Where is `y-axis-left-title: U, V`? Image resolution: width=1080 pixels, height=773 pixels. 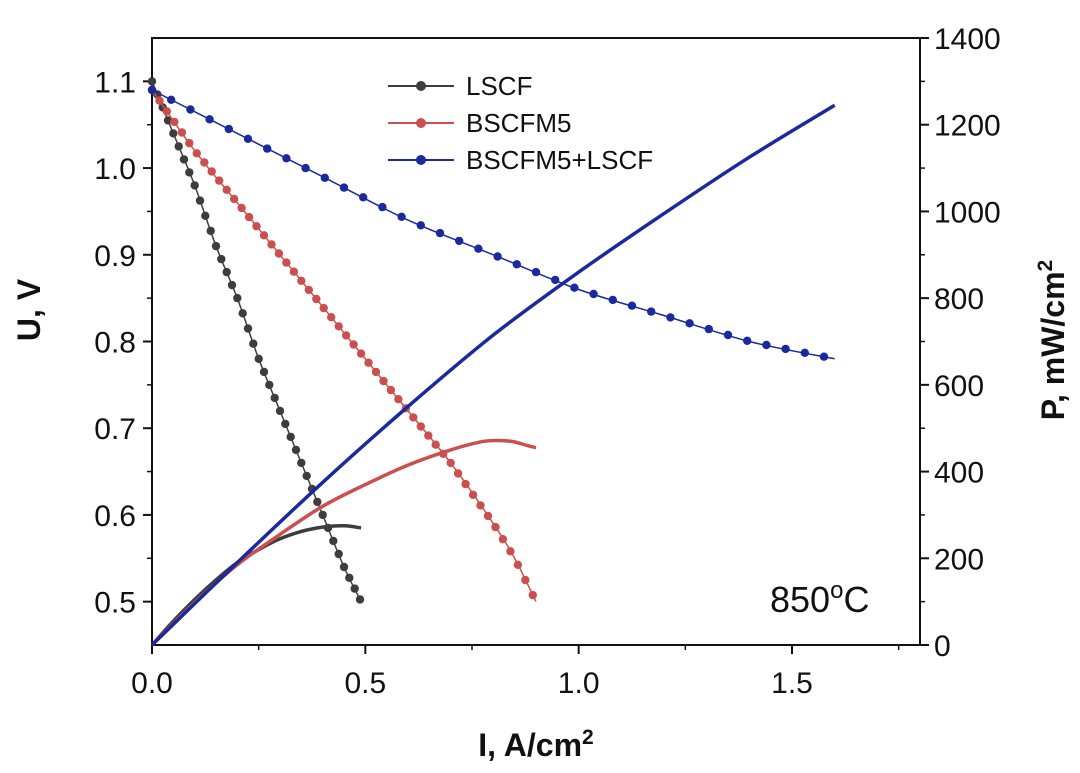 y-axis-left-title: U, V is located at coordinates (29, 309).